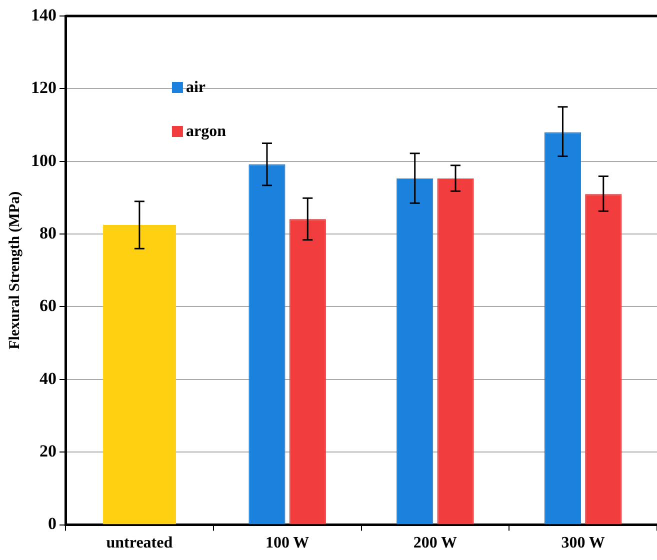 Image resolution: width=657 pixels, height=560 pixels. Describe the element at coordinates (14, 270) in the screenshot. I see `y-axis-title: Flexural Strength (MPa)` at that location.